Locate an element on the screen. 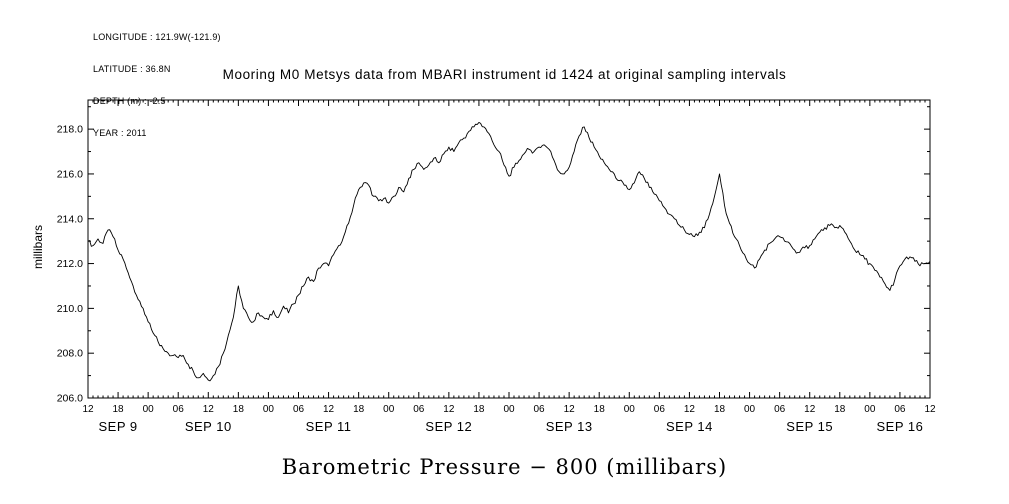  y-tick-label: 206.0 is located at coordinates (70, 399).